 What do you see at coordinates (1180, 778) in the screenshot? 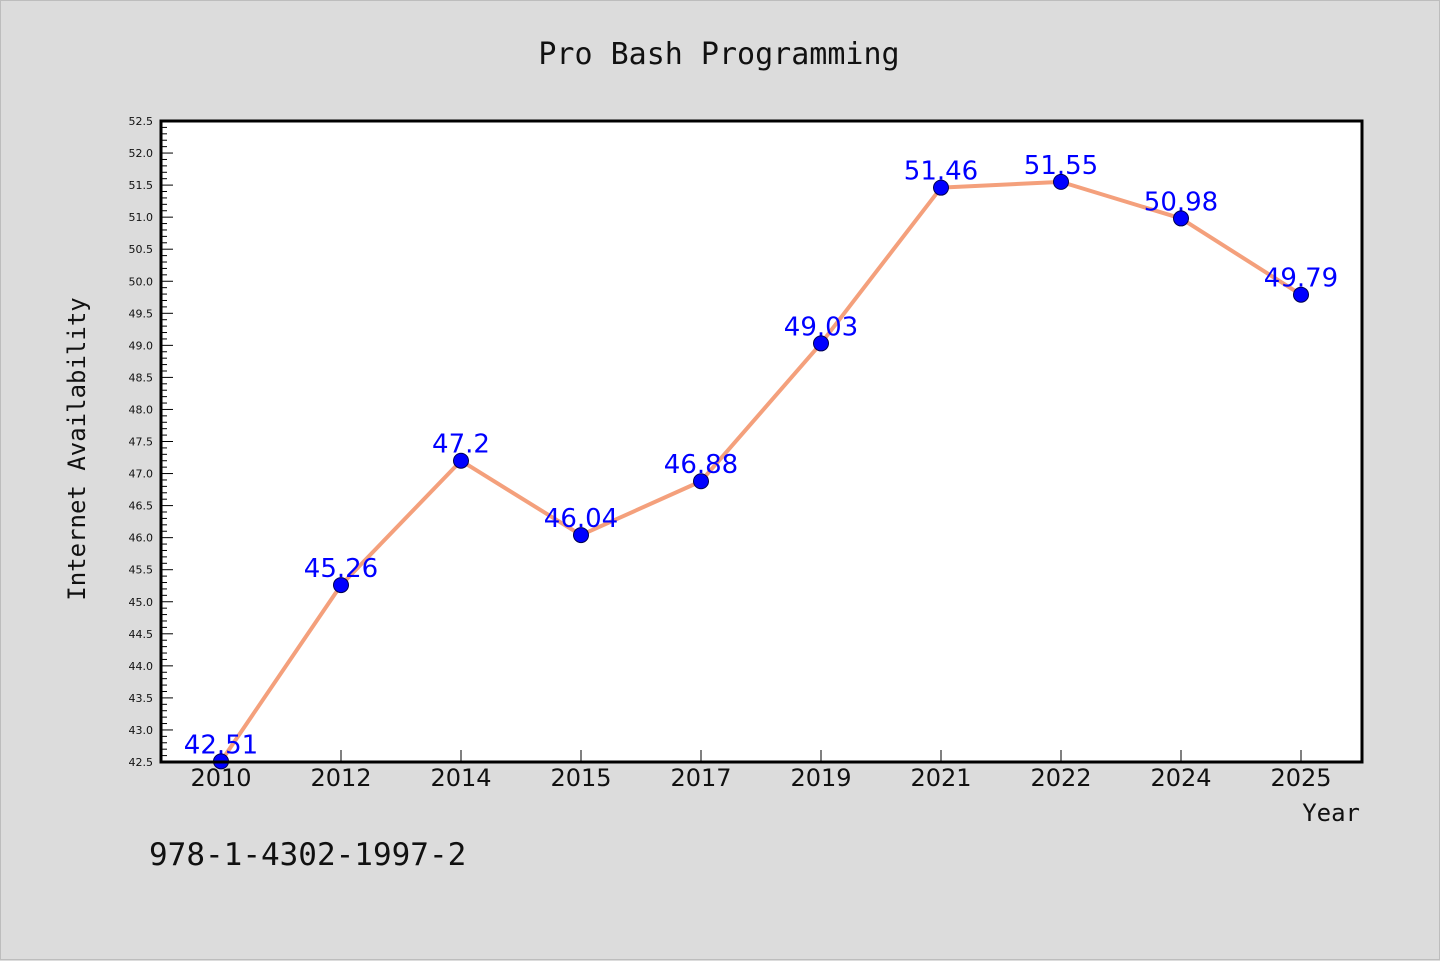
I see `x-tick-label: 2024` at bounding box center [1180, 778].